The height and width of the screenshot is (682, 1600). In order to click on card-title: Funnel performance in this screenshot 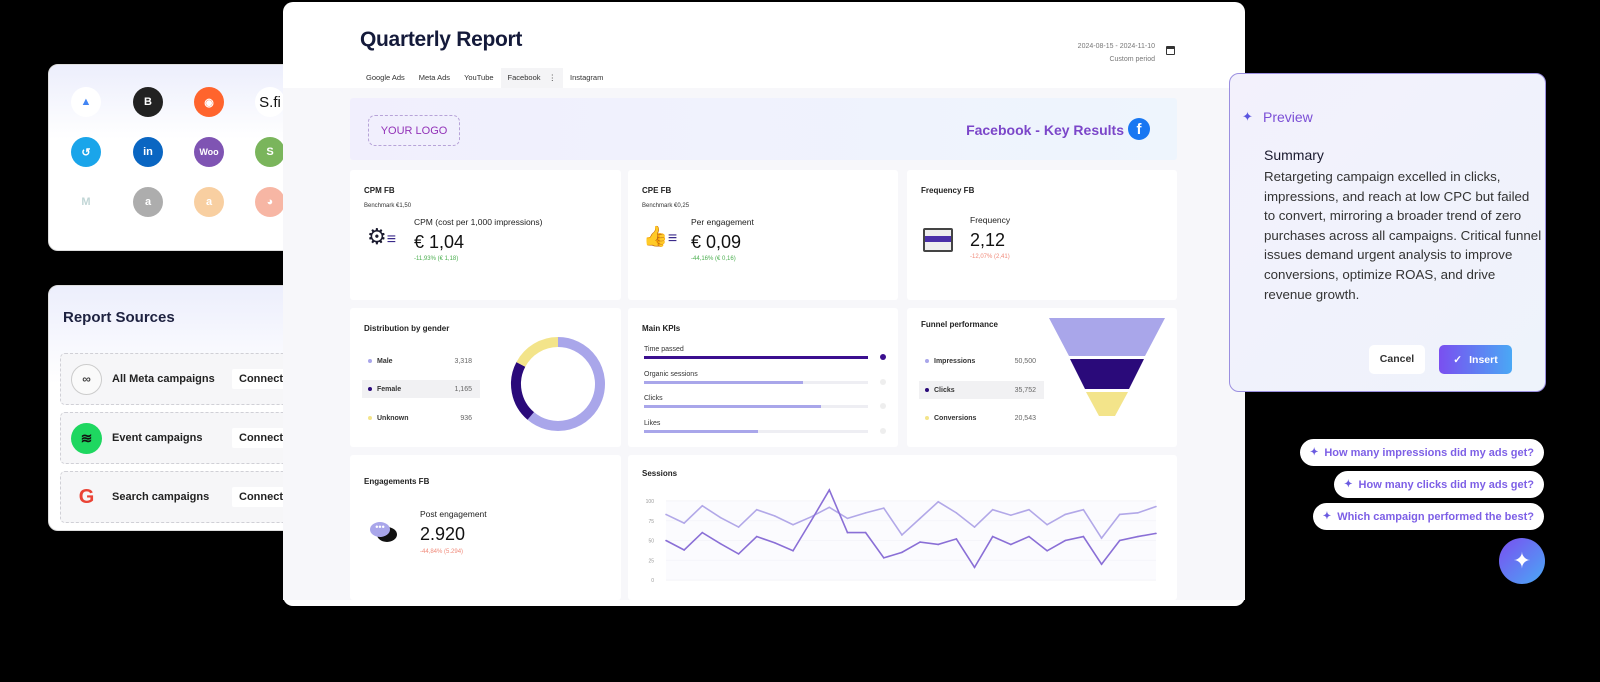, I will do `click(959, 324)`.